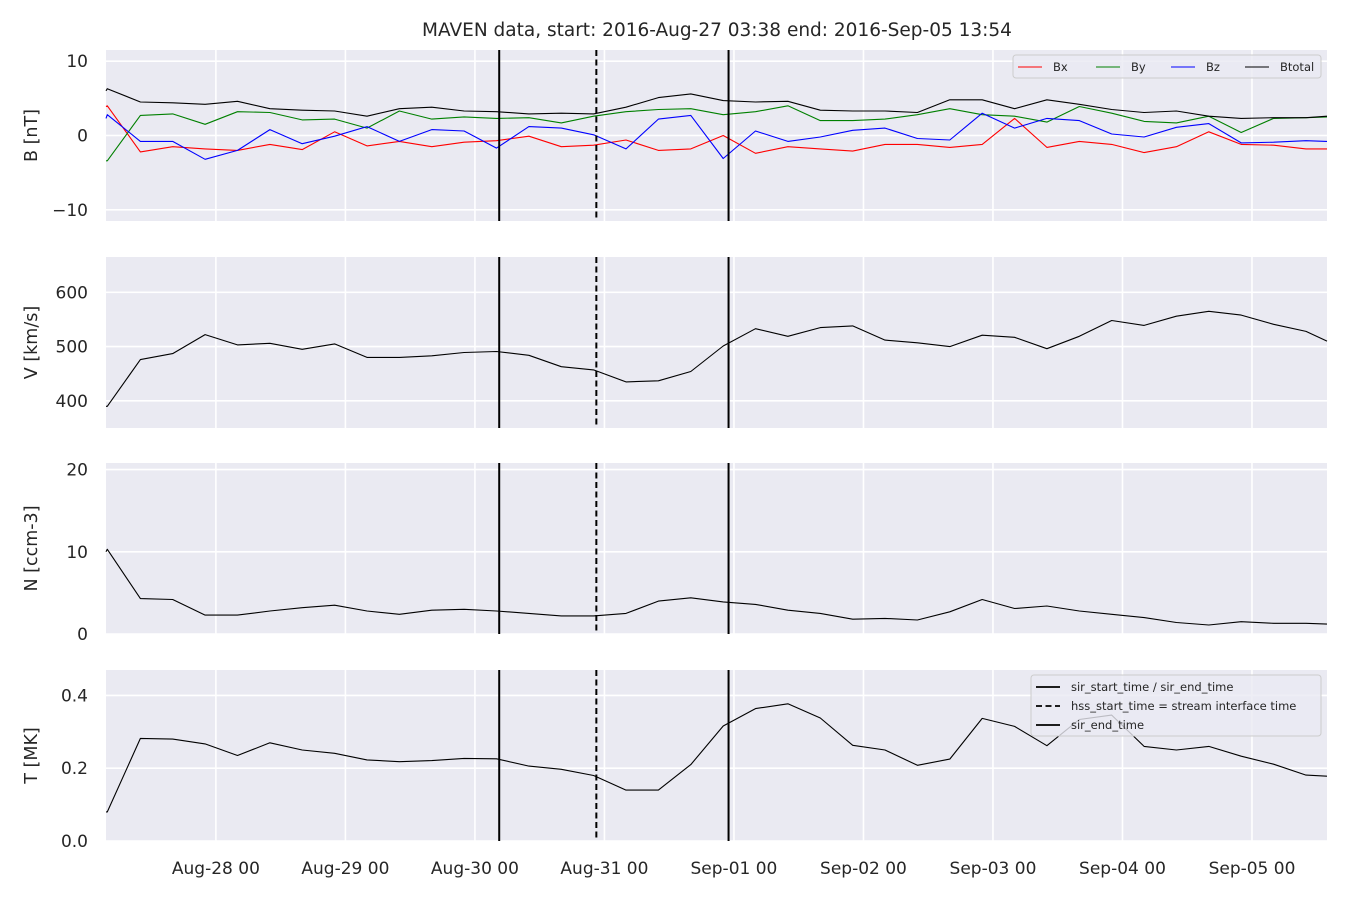  I want to click on y-axis-label: T [MK], so click(32, 755).